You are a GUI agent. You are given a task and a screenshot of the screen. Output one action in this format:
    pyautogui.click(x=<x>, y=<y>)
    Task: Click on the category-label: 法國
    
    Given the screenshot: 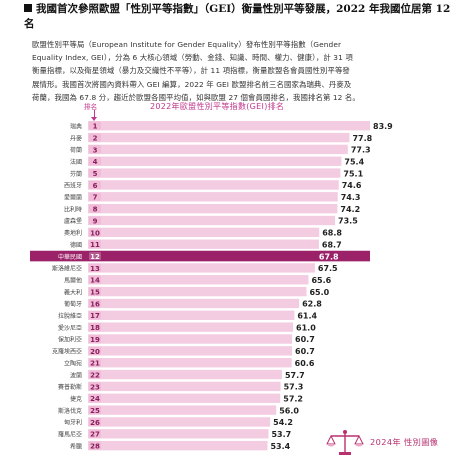 What is the action you would take?
    pyautogui.click(x=76, y=162)
    